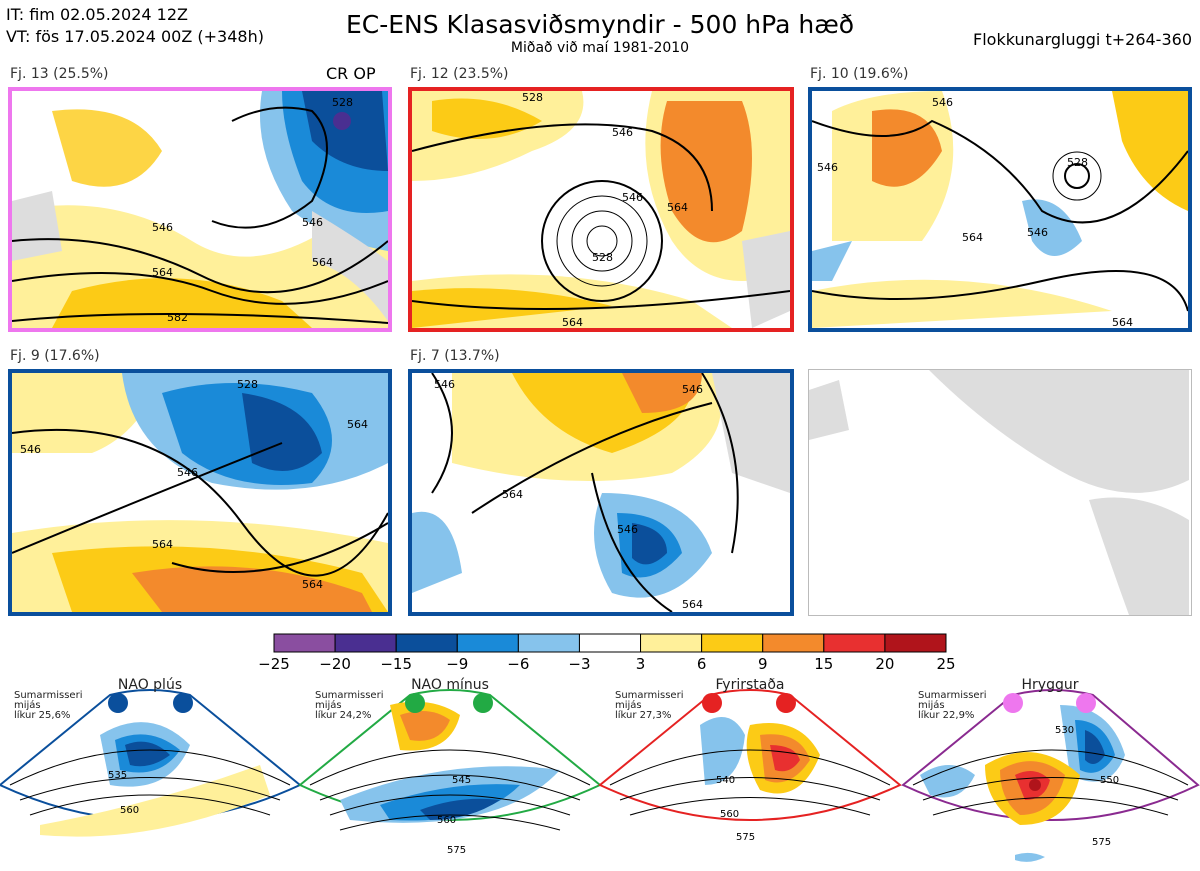 Image resolution: width=1200 pixels, height=871 pixels. Describe the element at coordinates (455, 356) in the screenshot. I see `panel-5-label: Fj. 7 (13.7%)` at that location.